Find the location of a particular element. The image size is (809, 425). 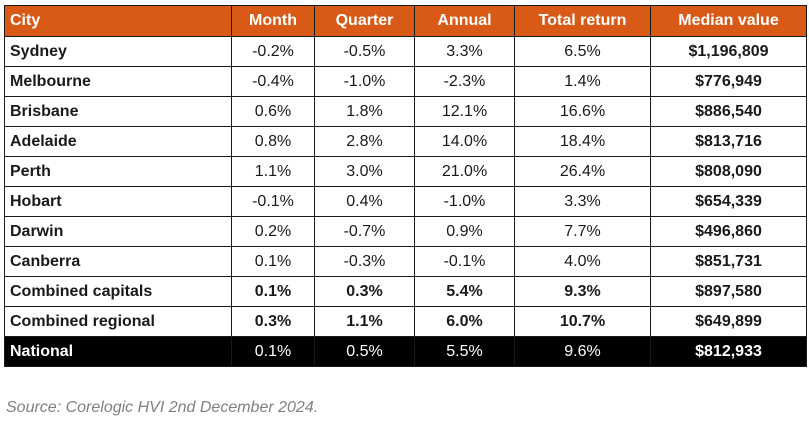

city-cell: Adelaide is located at coordinates (118, 141).